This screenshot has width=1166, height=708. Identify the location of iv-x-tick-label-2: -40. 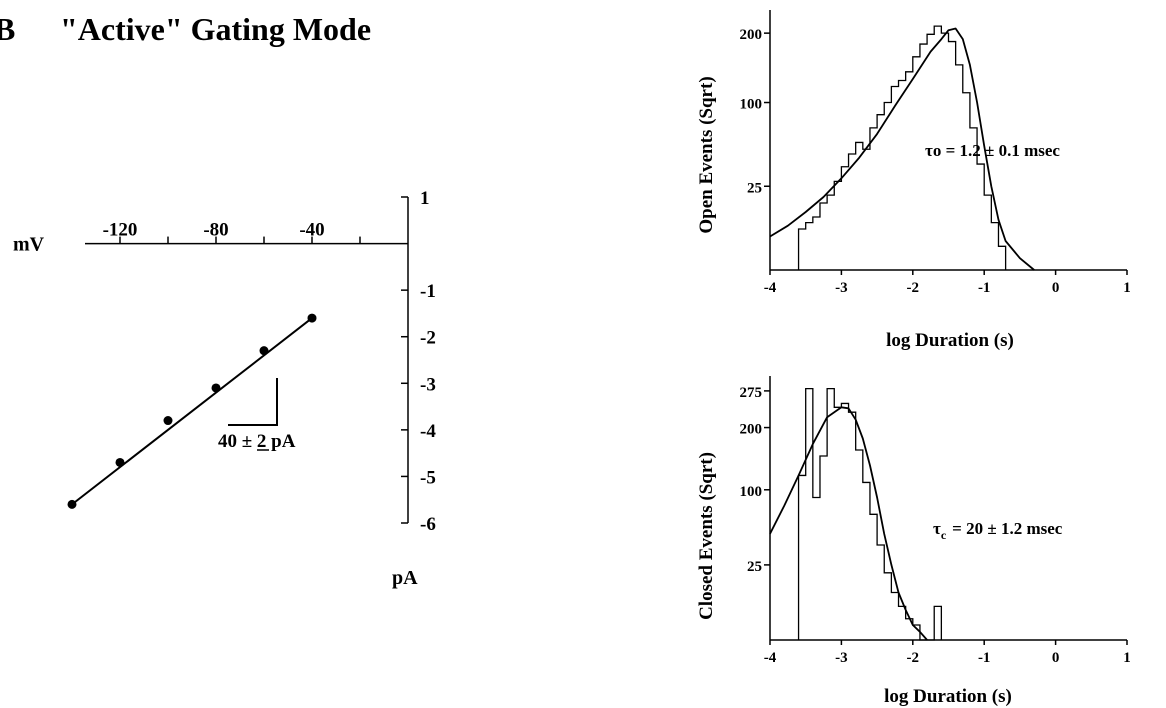
(311, 230).